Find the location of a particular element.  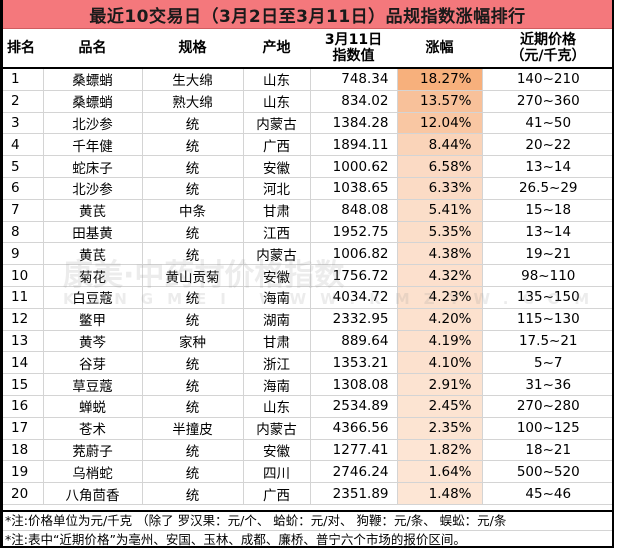

cell-origin: 四川 is located at coordinates (277, 472).